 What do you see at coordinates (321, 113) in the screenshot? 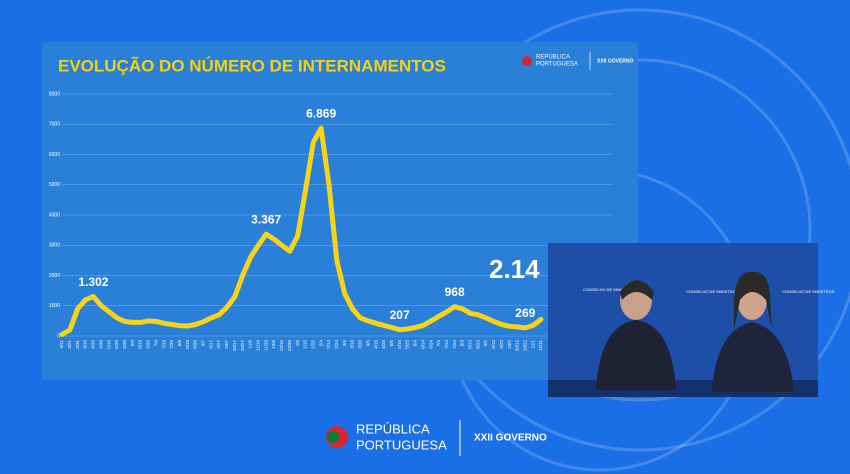
I see `data-label: 6.869` at bounding box center [321, 113].